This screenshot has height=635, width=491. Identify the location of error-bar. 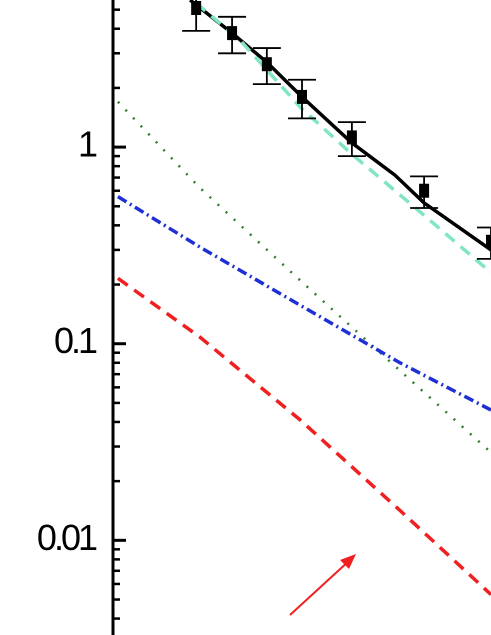
(484, 243).